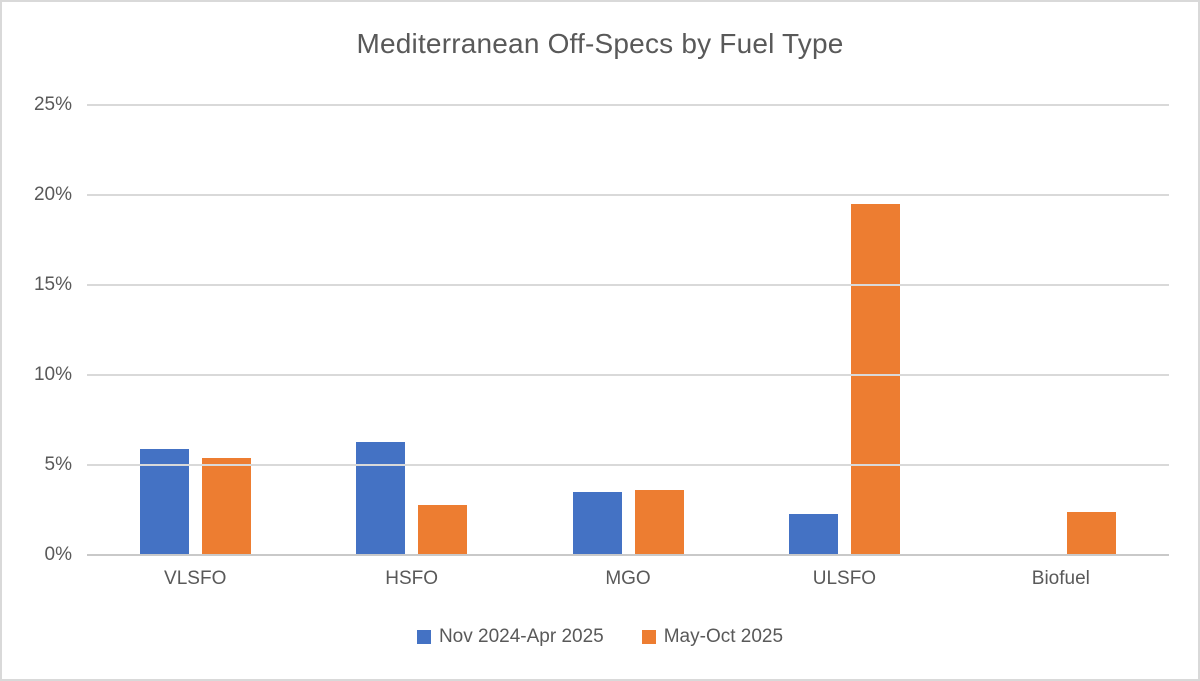  What do you see at coordinates (600, 43) in the screenshot?
I see `chart-title: Mediterranean Off-Specs by Fuel Type` at bounding box center [600, 43].